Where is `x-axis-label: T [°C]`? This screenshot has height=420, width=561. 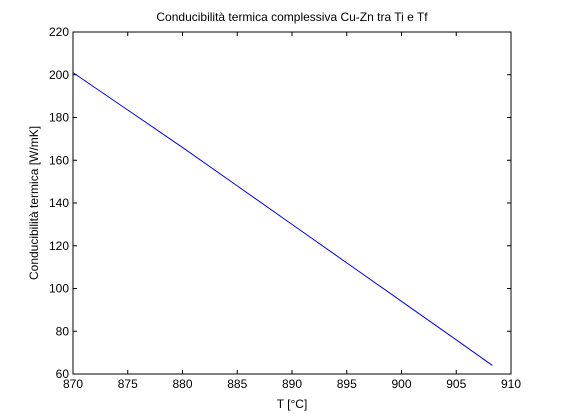
x-axis-label: T [°C] is located at coordinates (292, 404).